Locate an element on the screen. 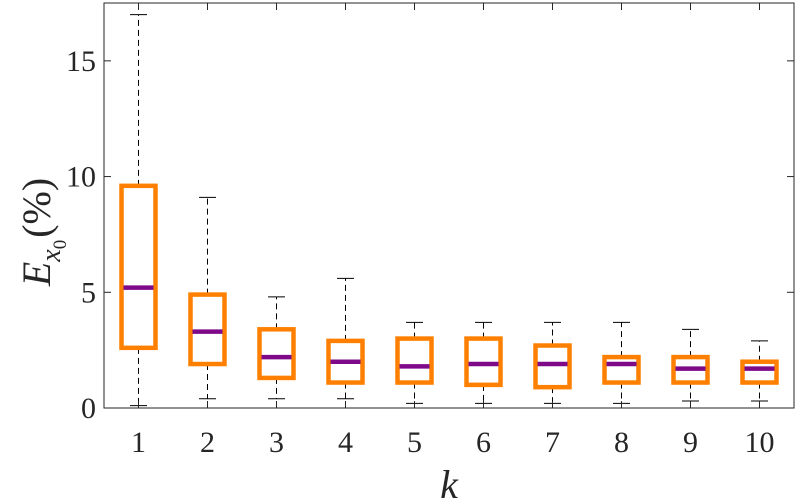 The width and height of the screenshot is (797, 503). x-axis-label: k is located at coordinates (449, 482).